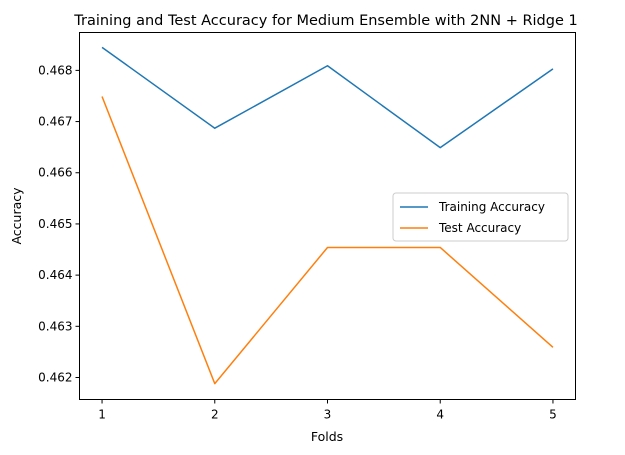 Image resolution: width=625 pixels, height=455 pixels. I want to click on x-tick-label: 2, so click(215, 415).